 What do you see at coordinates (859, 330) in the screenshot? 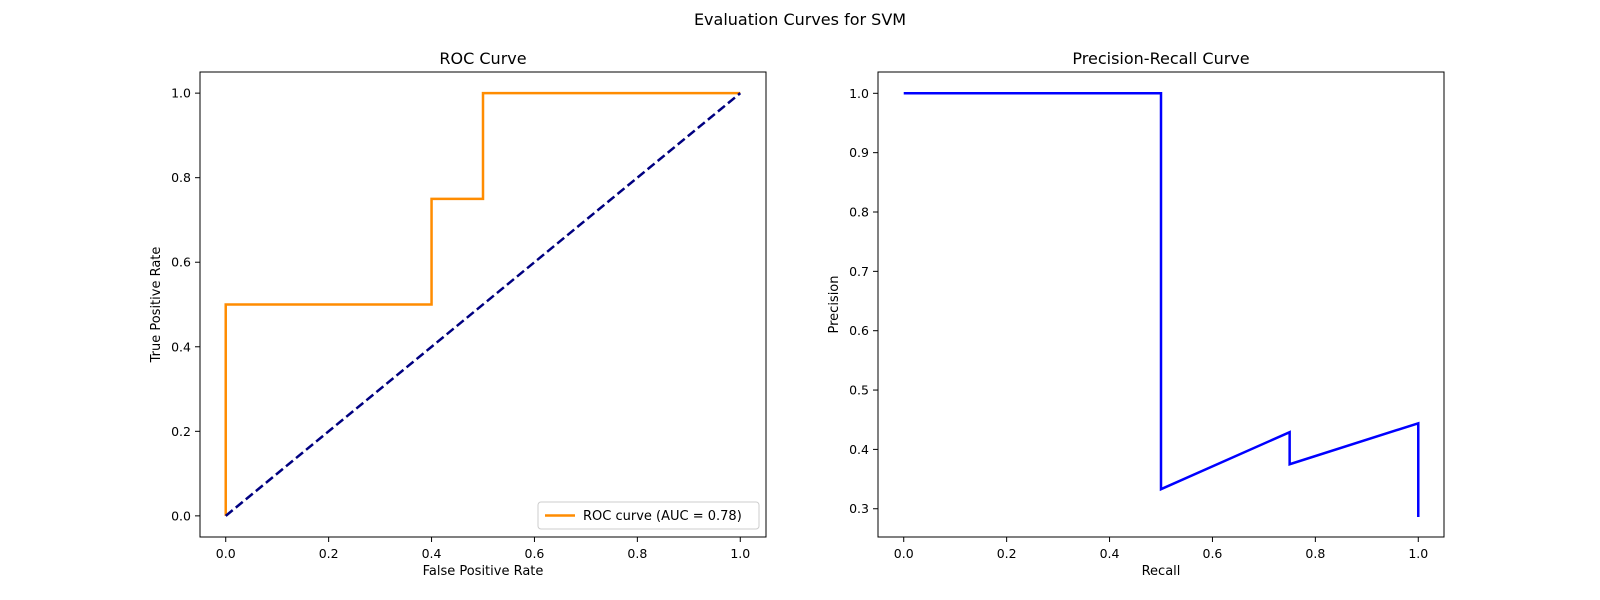
I see `pr-ytick-label-3: 0.6` at bounding box center [859, 330].